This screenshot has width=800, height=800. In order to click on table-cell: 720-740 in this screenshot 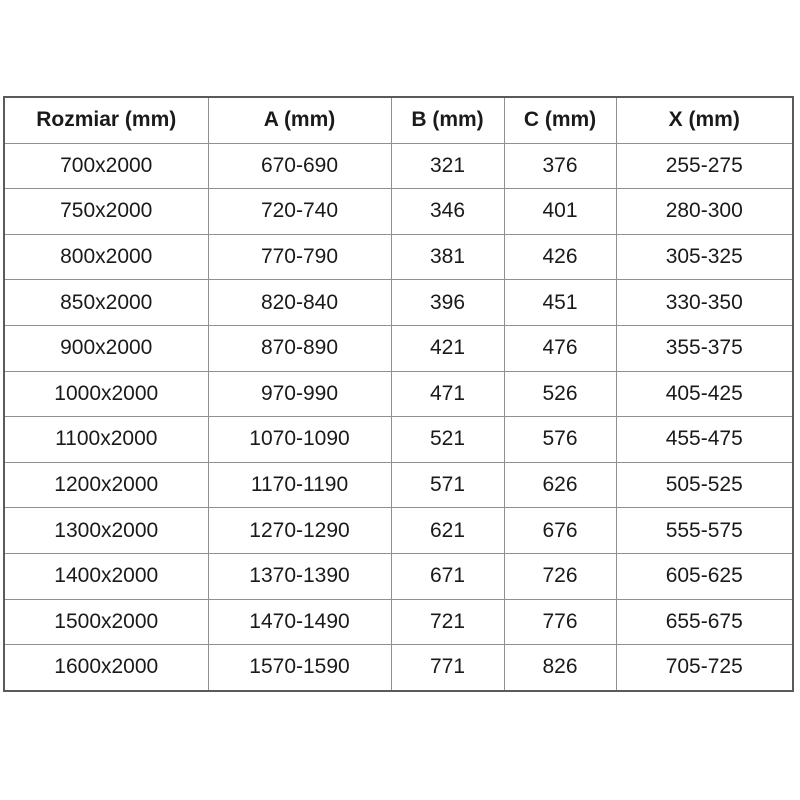, I will do `click(299, 211)`.